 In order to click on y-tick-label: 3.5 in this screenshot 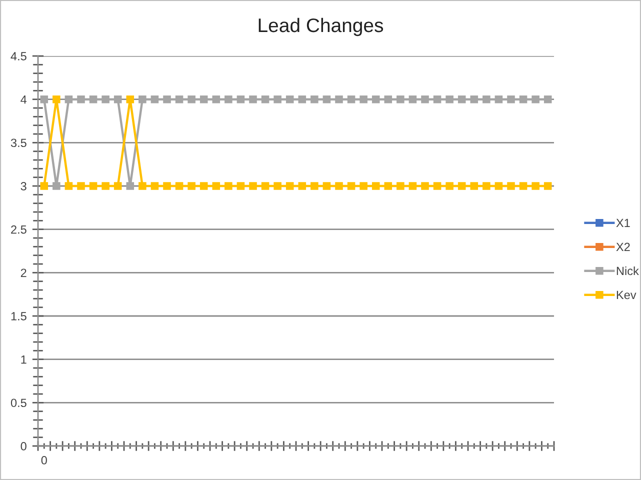, I will do `click(18, 143)`.